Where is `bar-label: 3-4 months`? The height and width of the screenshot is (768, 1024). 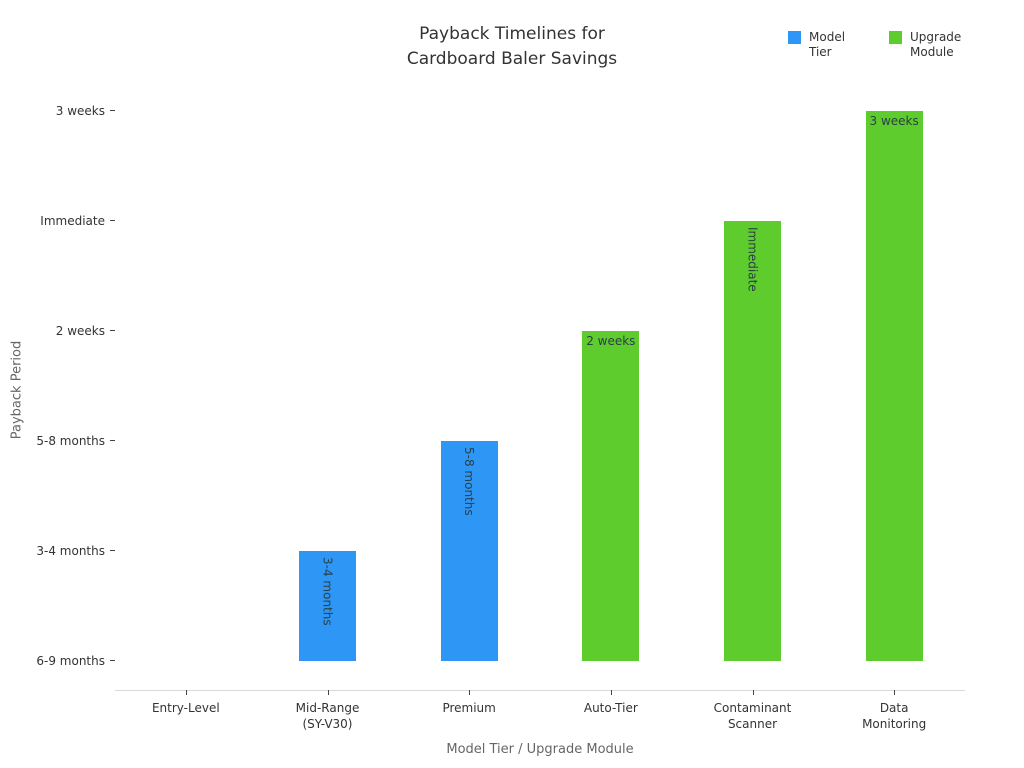 bar-label: 3-4 months is located at coordinates (327, 591).